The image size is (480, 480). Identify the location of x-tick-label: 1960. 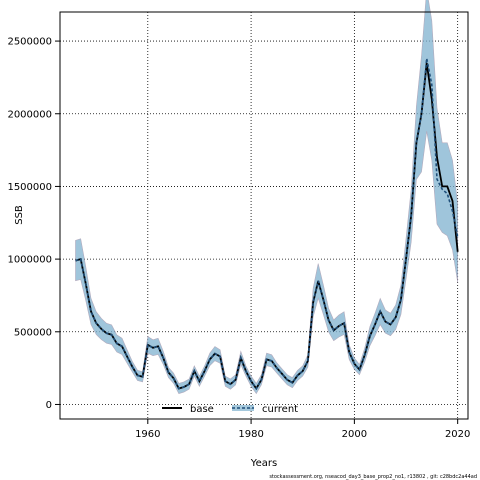
(147, 434).